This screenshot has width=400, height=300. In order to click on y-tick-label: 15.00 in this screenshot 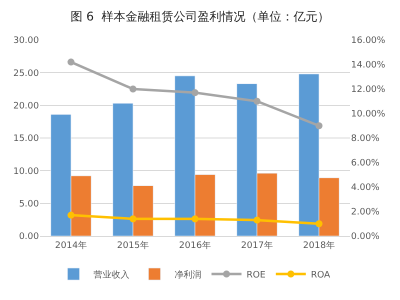, I will do `click(26, 139)`.